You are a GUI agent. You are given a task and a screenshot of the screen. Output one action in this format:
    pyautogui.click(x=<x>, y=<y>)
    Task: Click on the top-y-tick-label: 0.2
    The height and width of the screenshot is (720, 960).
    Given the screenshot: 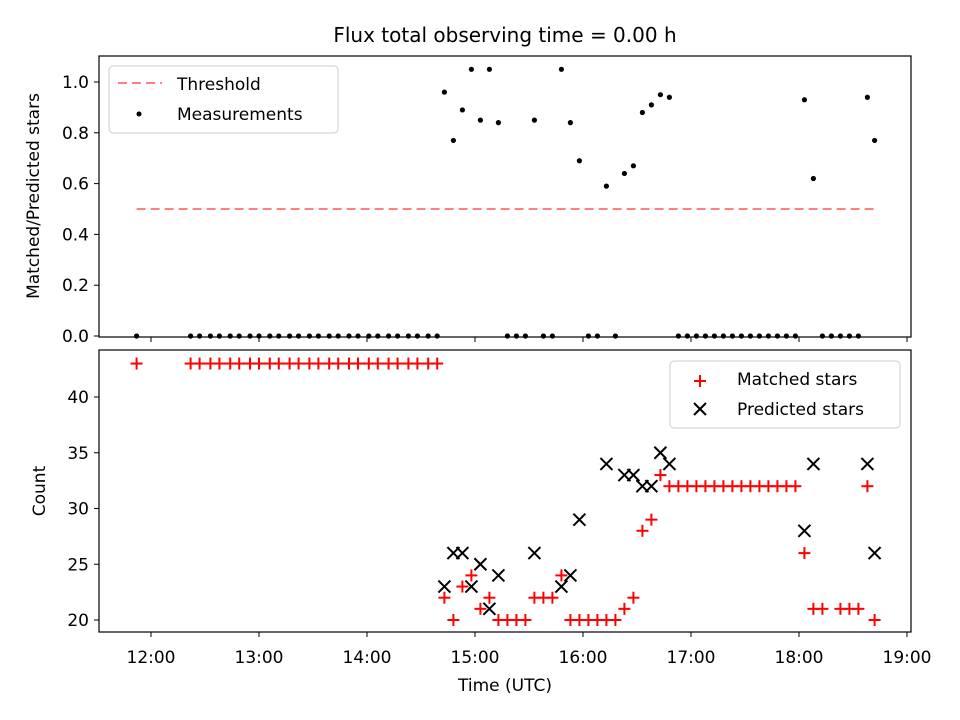 What is the action you would take?
    pyautogui.click(x=75, y=286)
    